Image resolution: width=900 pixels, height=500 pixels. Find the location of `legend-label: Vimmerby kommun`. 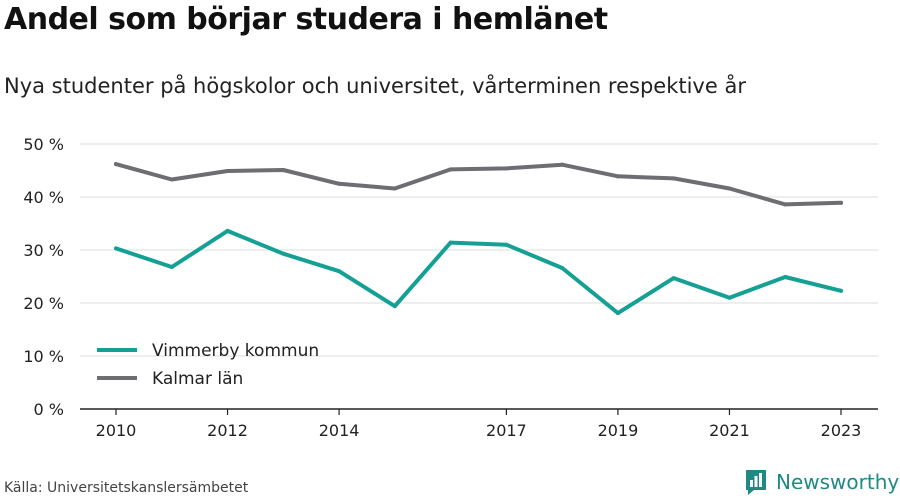

legend-label: Vimmerby kommun is located at coordinates (235, 351).